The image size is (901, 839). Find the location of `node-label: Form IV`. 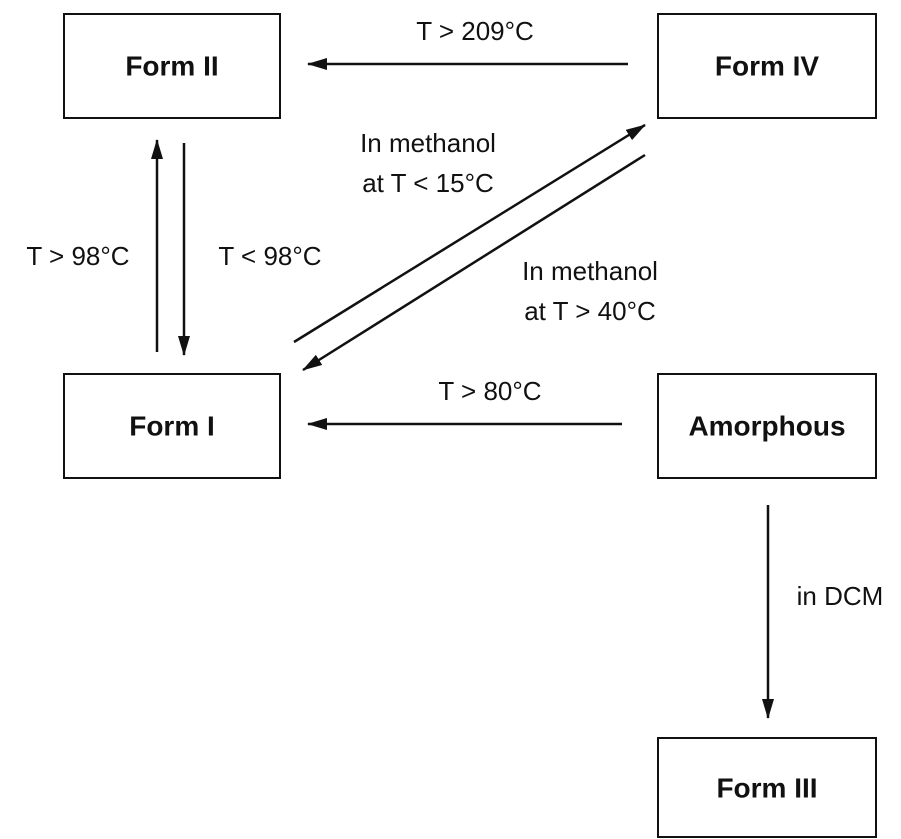

node-label: Form IV is located at coordinates (767, 65).